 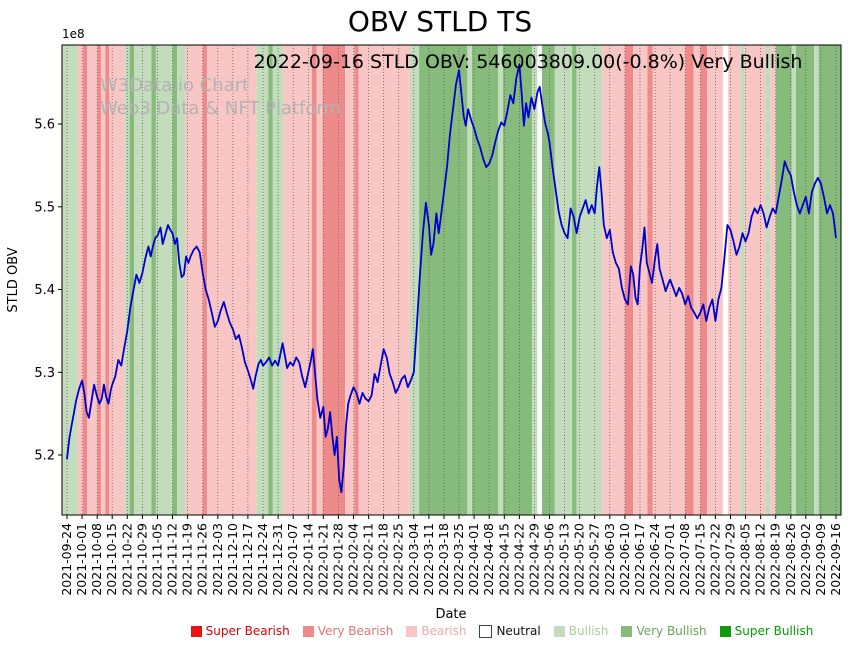 I want to click on legend-label: Bullish, so click(x=588, y=631).